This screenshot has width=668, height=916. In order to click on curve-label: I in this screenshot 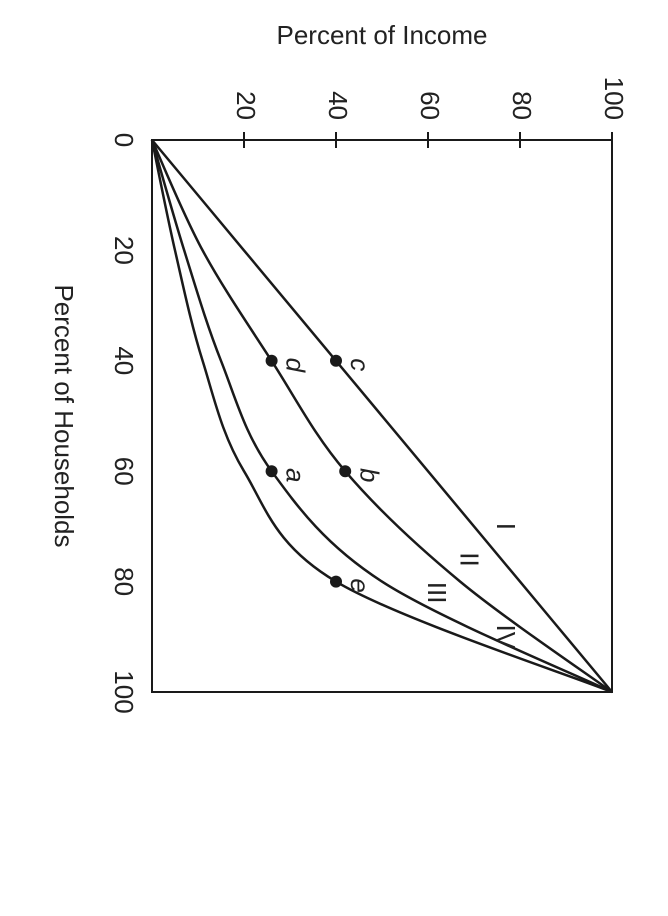, I will do `click(506, 526)`.